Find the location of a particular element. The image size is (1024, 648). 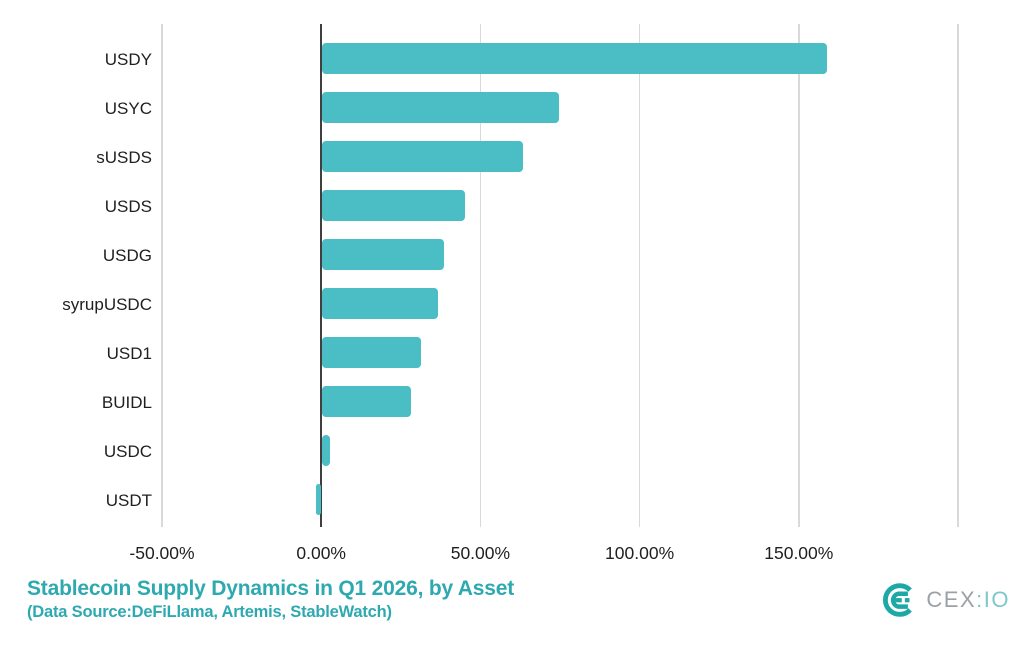

category-label-USDG: USDG is located at coordinates (127, 255).